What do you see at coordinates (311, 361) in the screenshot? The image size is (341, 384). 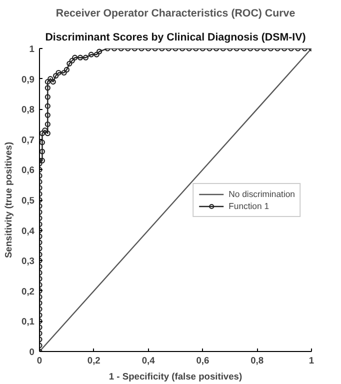 I see `x-tick-label: 1` at bounding box center [311, 361].